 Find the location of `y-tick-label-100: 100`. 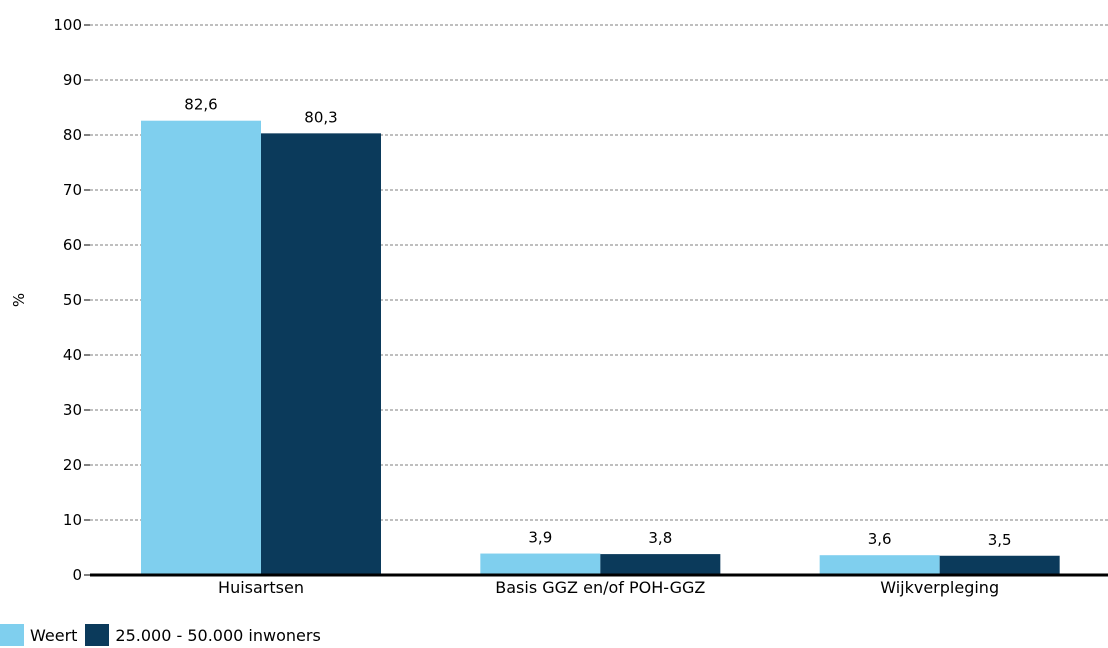

y-tick-label-100: 100 is located at coordinates (67, 25).